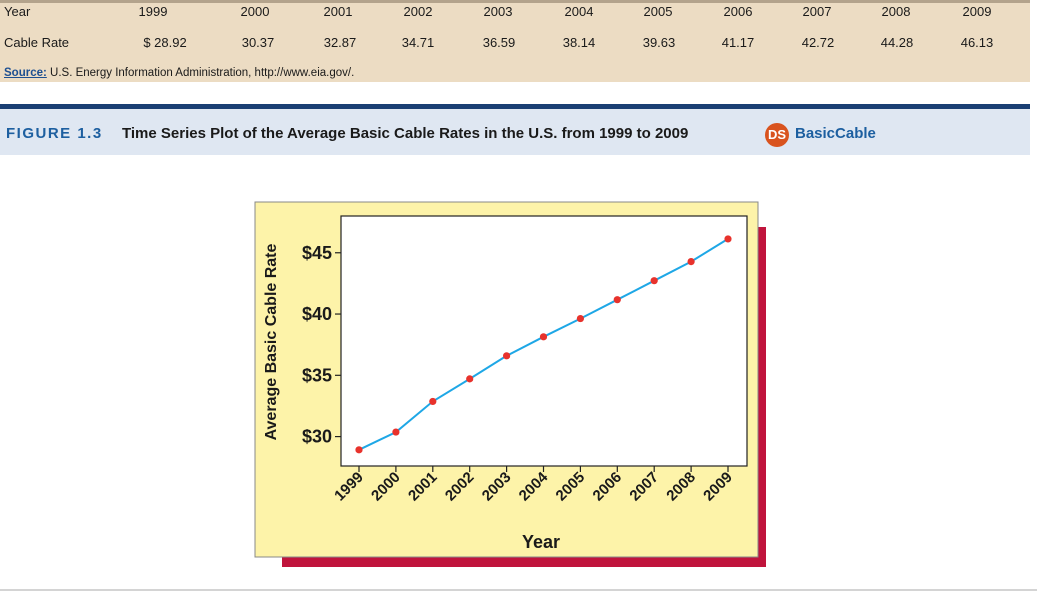  I want to click on table-cell: 2001, so click(338, 11).